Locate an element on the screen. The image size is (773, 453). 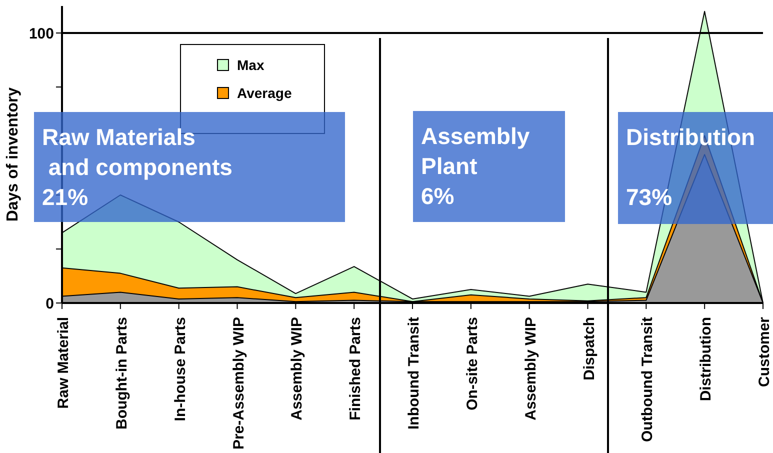
label-box: Raw Materials and components 21% is located at coordinates (189, 167).